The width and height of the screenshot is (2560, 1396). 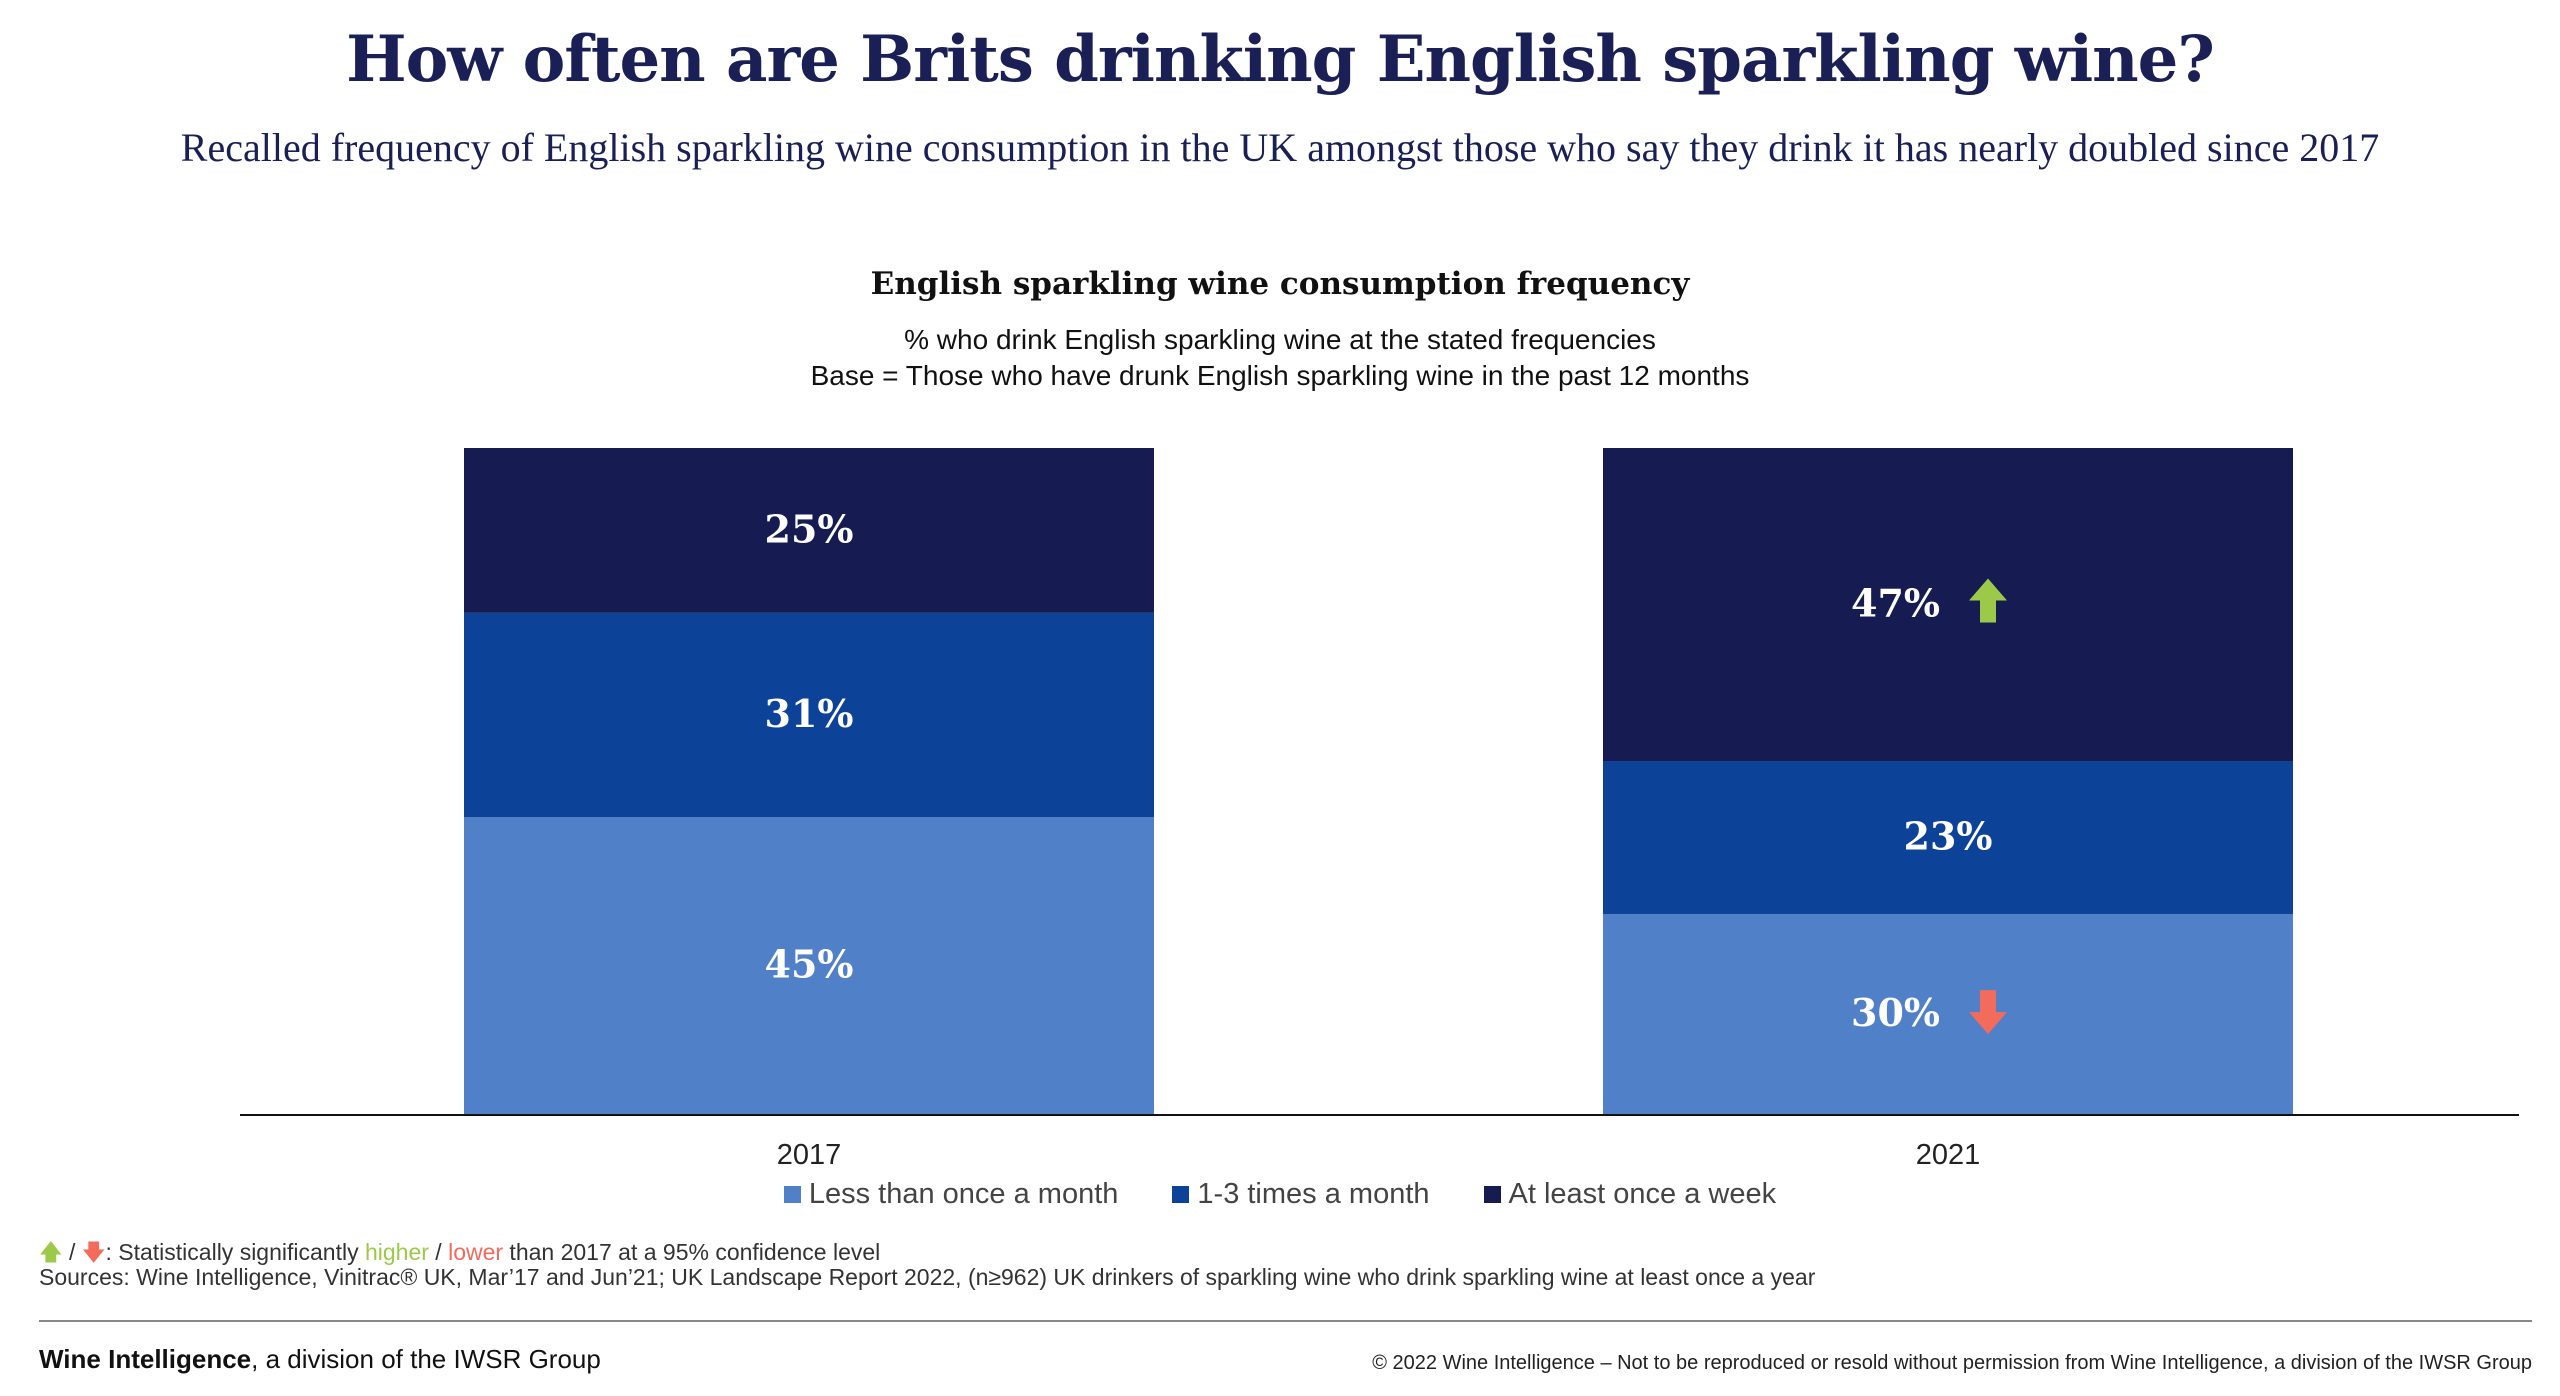 I want to click on legend-label: 1-3 times a month, so click(x=1313, y=1194).